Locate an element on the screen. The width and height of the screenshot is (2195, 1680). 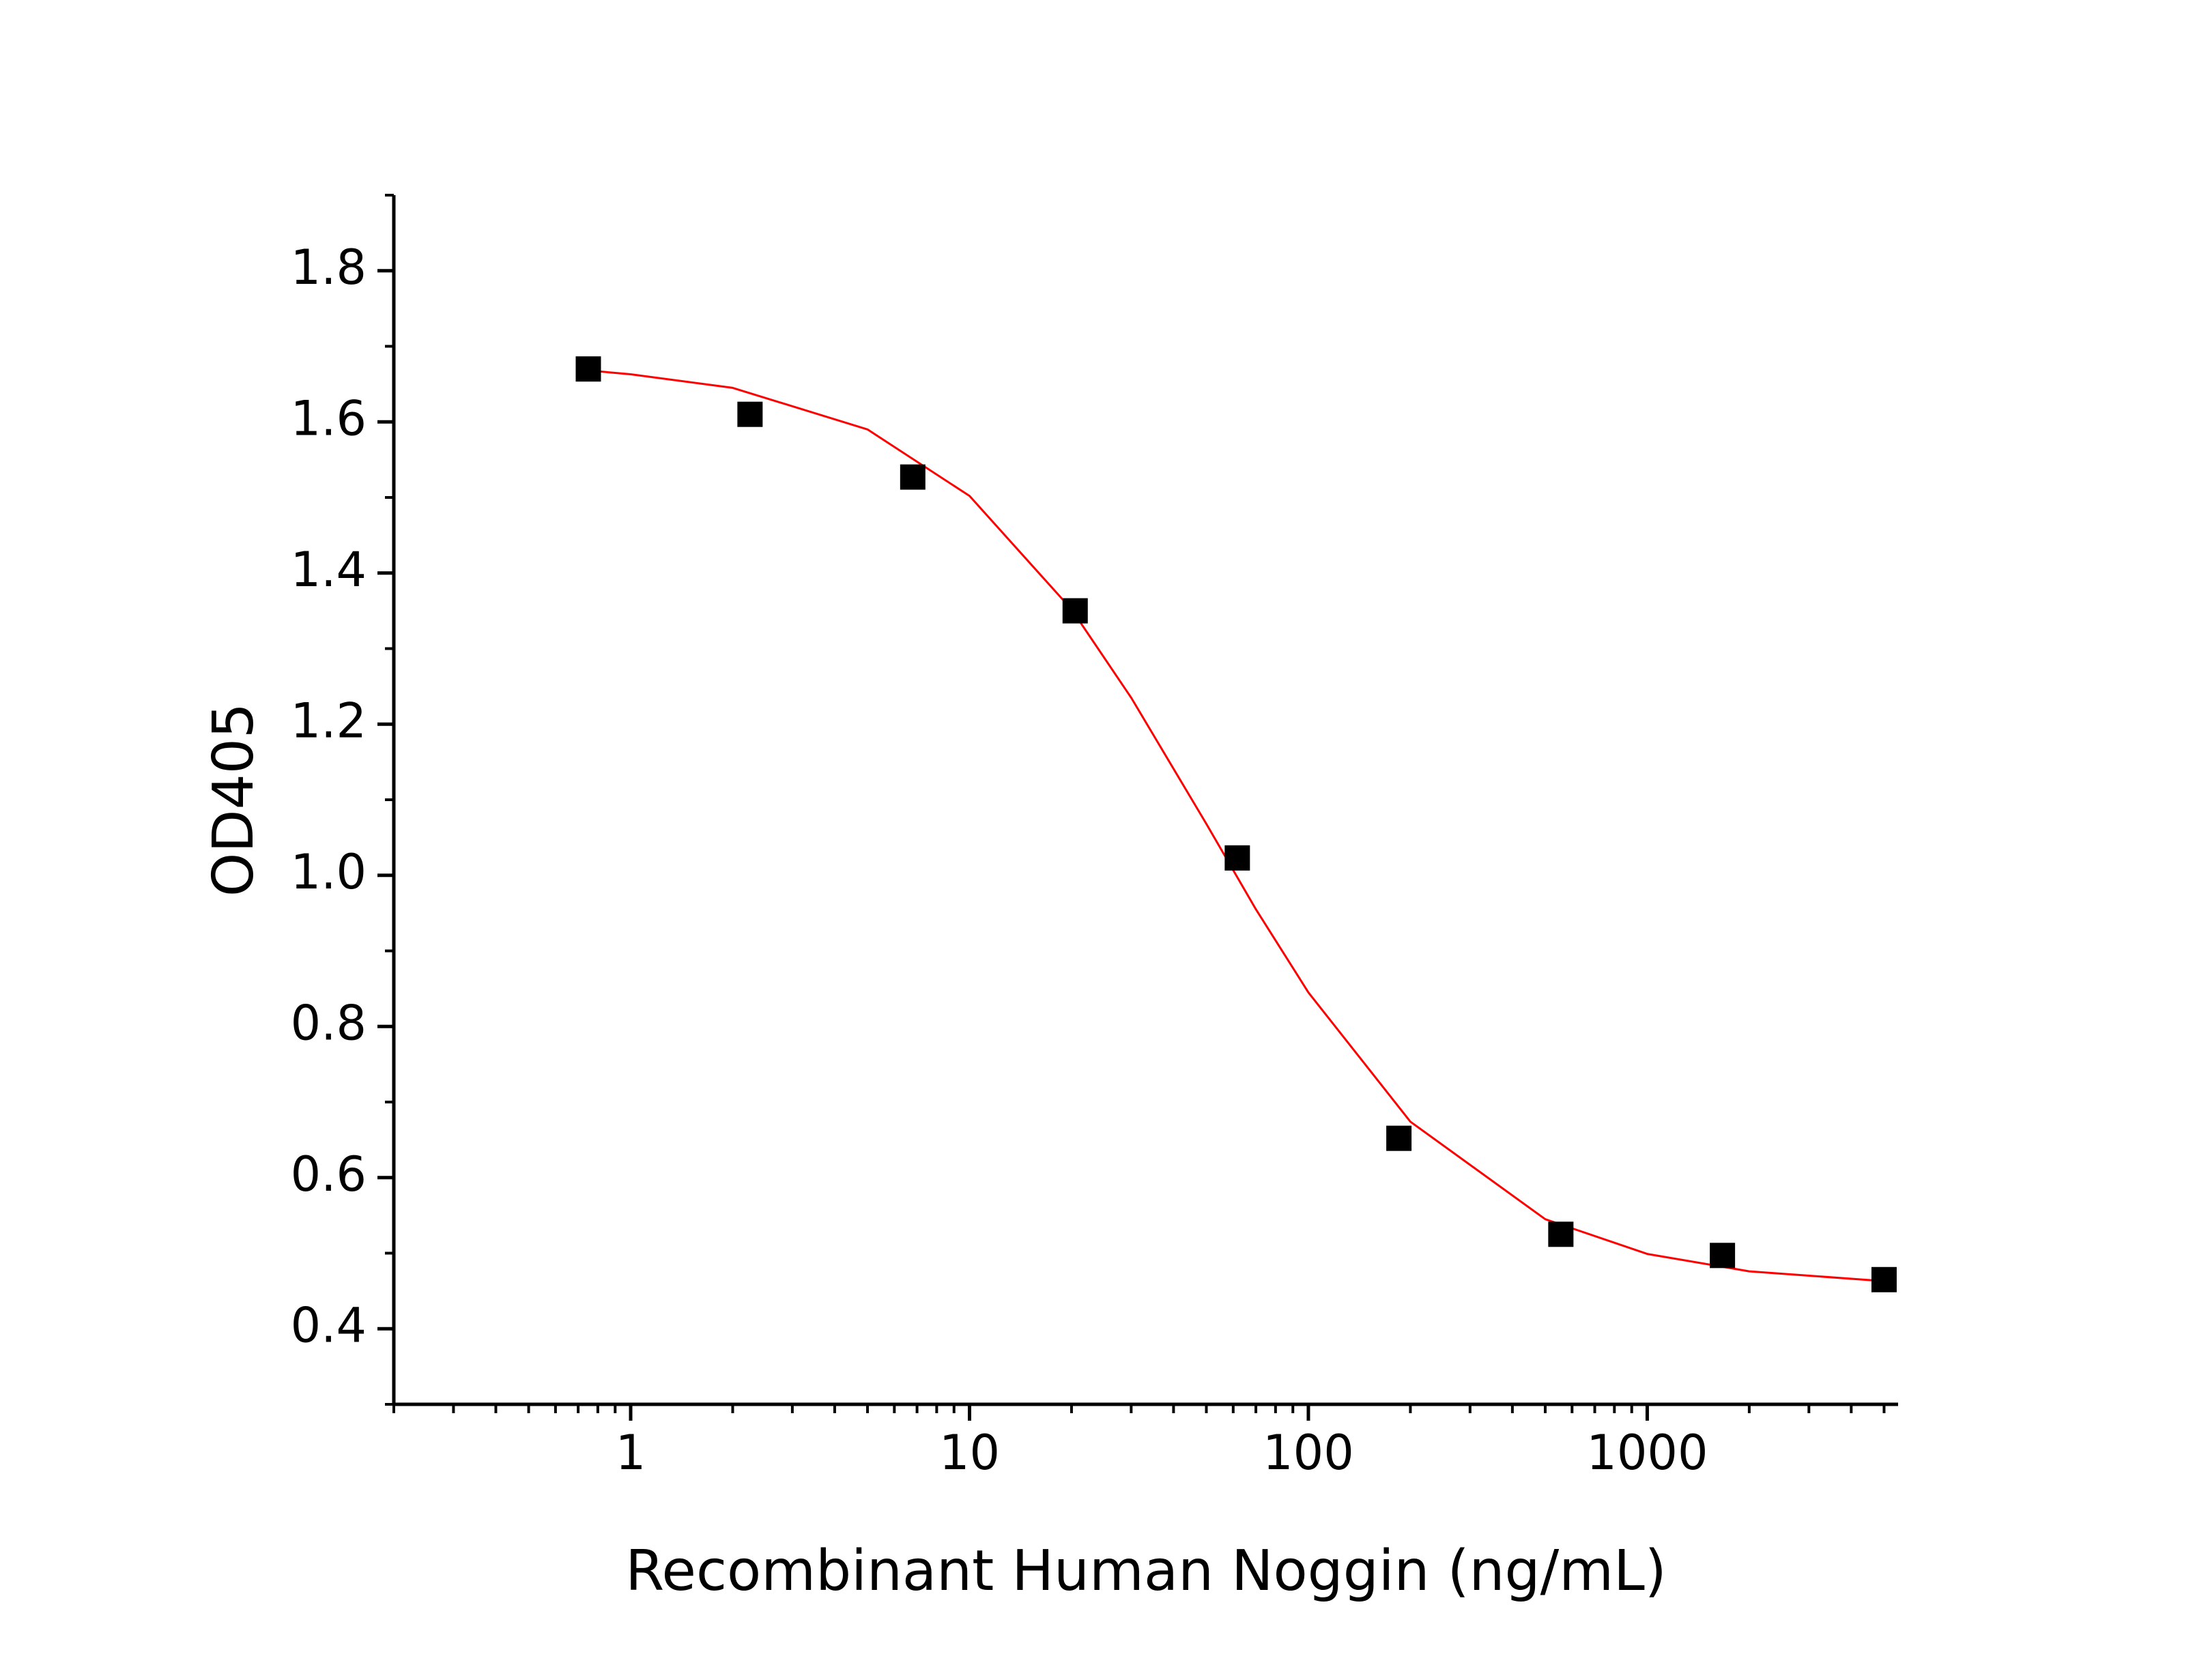
x-tick-label: 1000 is located at coordinates (1647, 1453).